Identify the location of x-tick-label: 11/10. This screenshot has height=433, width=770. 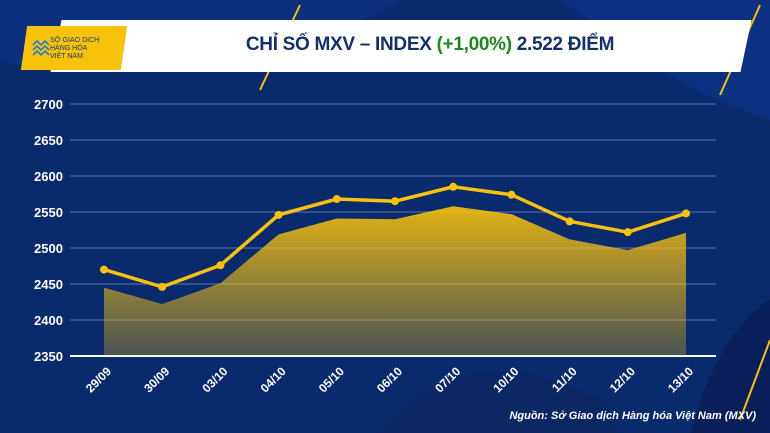
(564, 379).